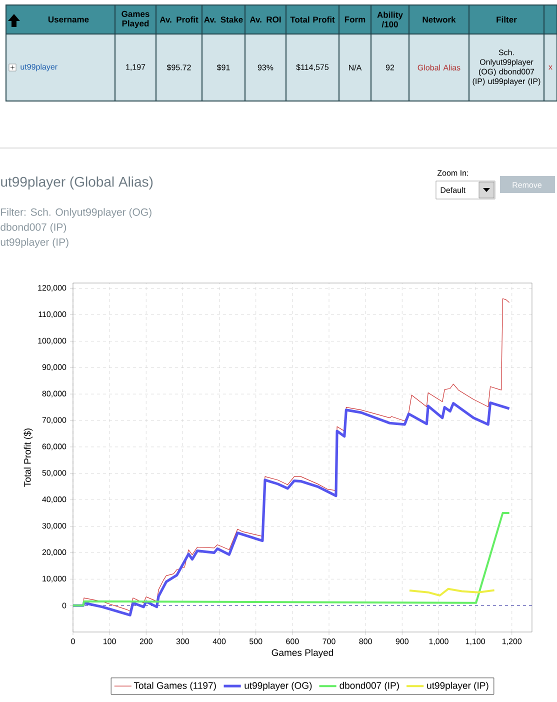 This screenshot has width=557, height=702. I want to click on category-label: Filter, so click(506, 19).